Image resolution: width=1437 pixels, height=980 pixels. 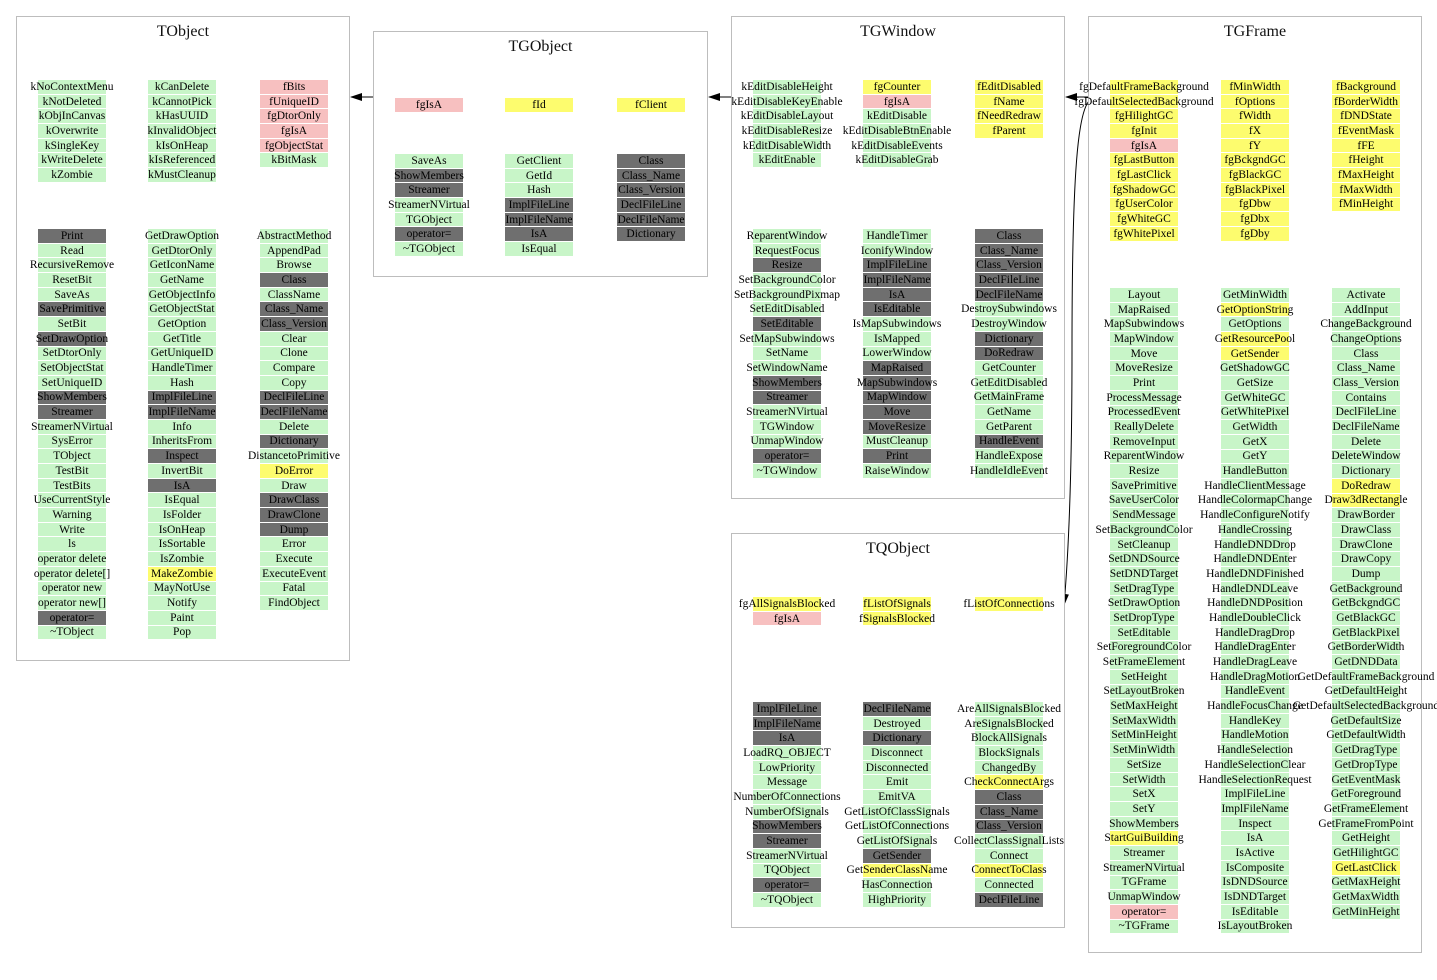 What do you see at coordinates (1144, 838) in the screenshot?
I see `member-item: StartGuiBuilding` at bounding box center [1144, 838].